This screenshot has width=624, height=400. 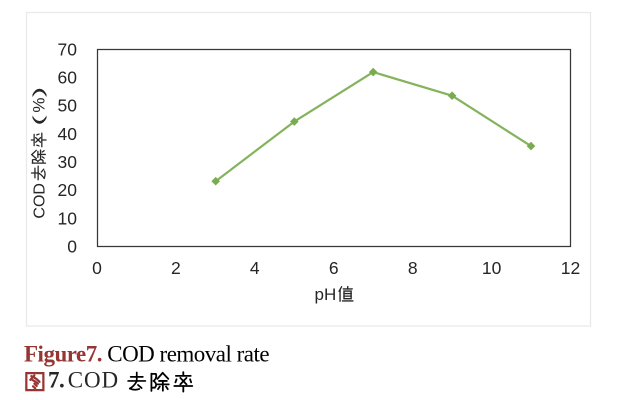 What do you see at coordinates (68, 162) in the screenshot?
I see `svg-text: 30` at bounding box center [68, 162].